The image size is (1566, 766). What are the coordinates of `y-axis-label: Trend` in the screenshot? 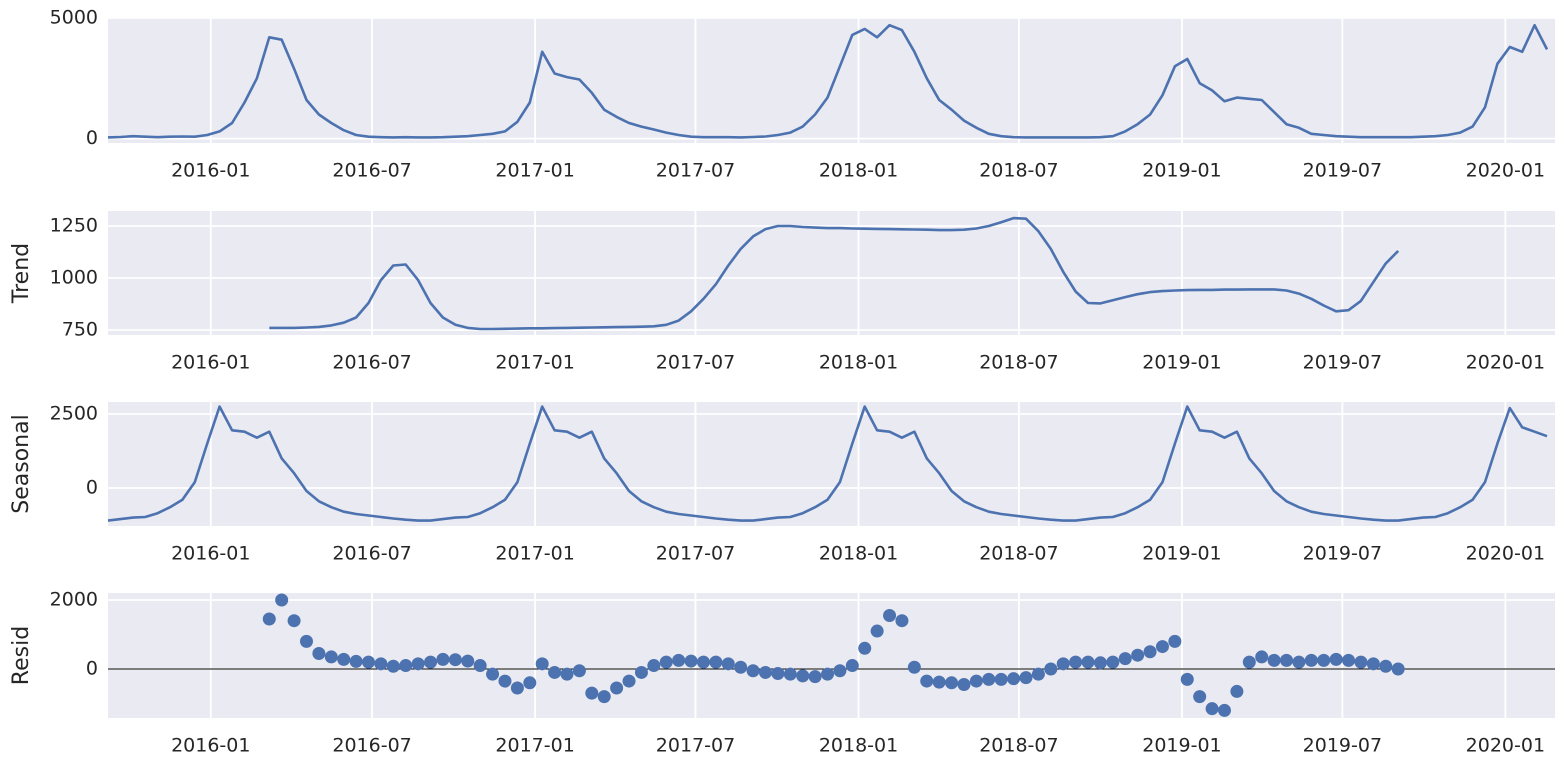 It's located at (21, 273).